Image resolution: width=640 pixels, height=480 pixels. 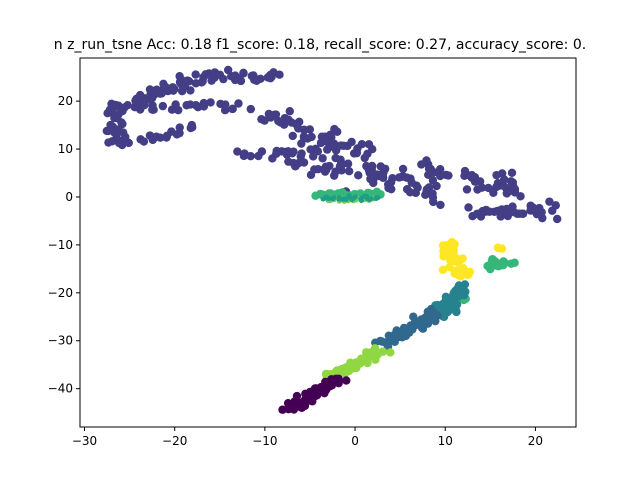 What do you see at coordinates (84, 441) in the screenshot?
I see `x-tick-label: −30` at bounding box center [84, 441].